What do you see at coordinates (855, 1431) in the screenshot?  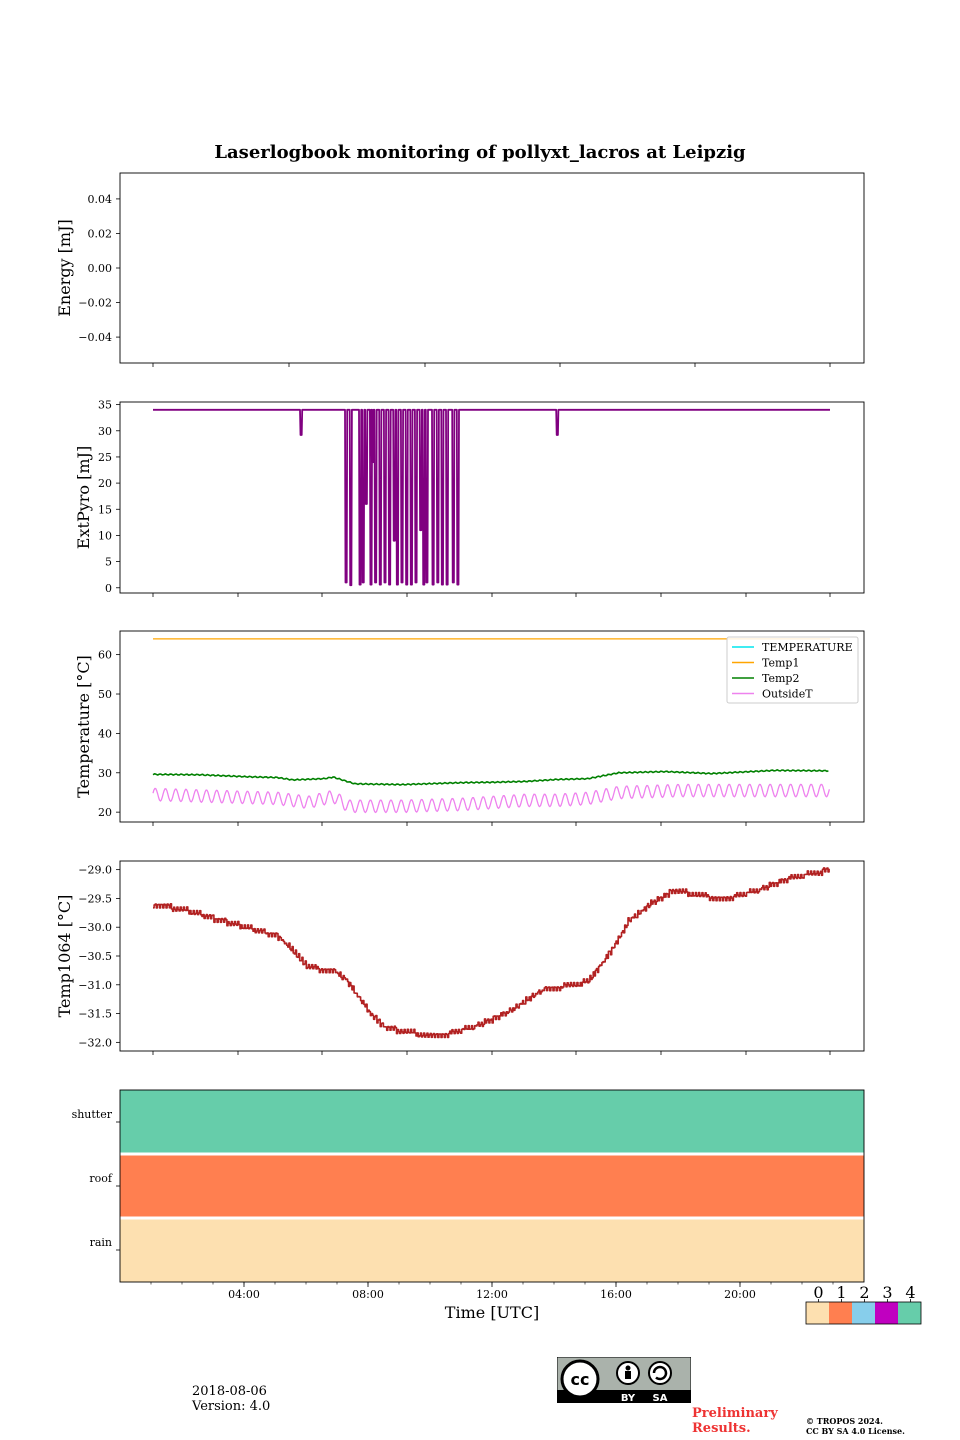 I see `copyright-line2: CC BY SA 4.0 License.` at bounding box center [855, 1431].